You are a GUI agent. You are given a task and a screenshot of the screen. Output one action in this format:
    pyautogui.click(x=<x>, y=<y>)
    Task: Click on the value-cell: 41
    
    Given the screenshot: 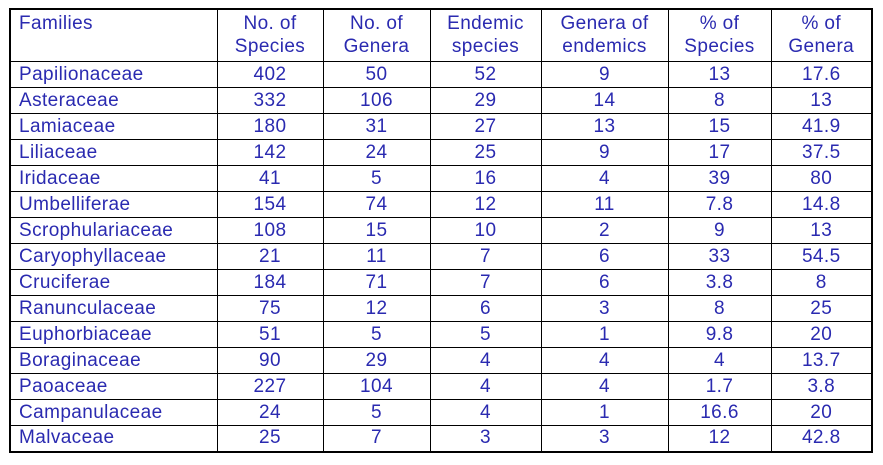 What is the action you would take?
    pyautogui.click(x=270, y=178)
    